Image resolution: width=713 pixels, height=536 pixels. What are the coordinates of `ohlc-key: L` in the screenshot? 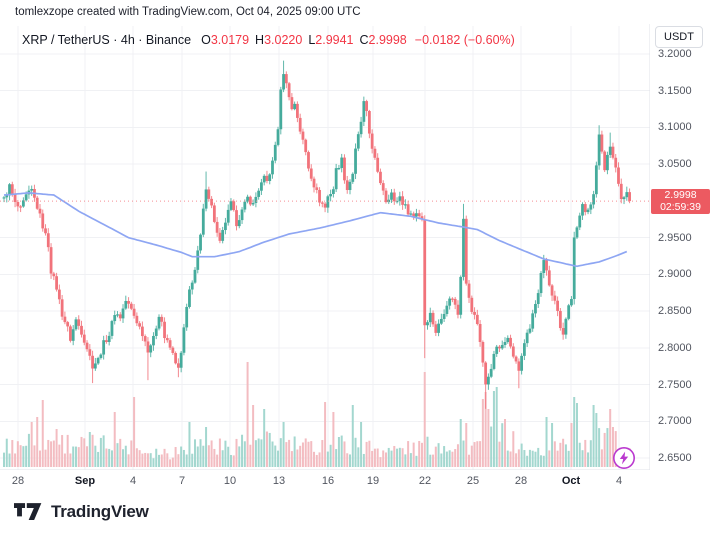 It's located at (312, 40).